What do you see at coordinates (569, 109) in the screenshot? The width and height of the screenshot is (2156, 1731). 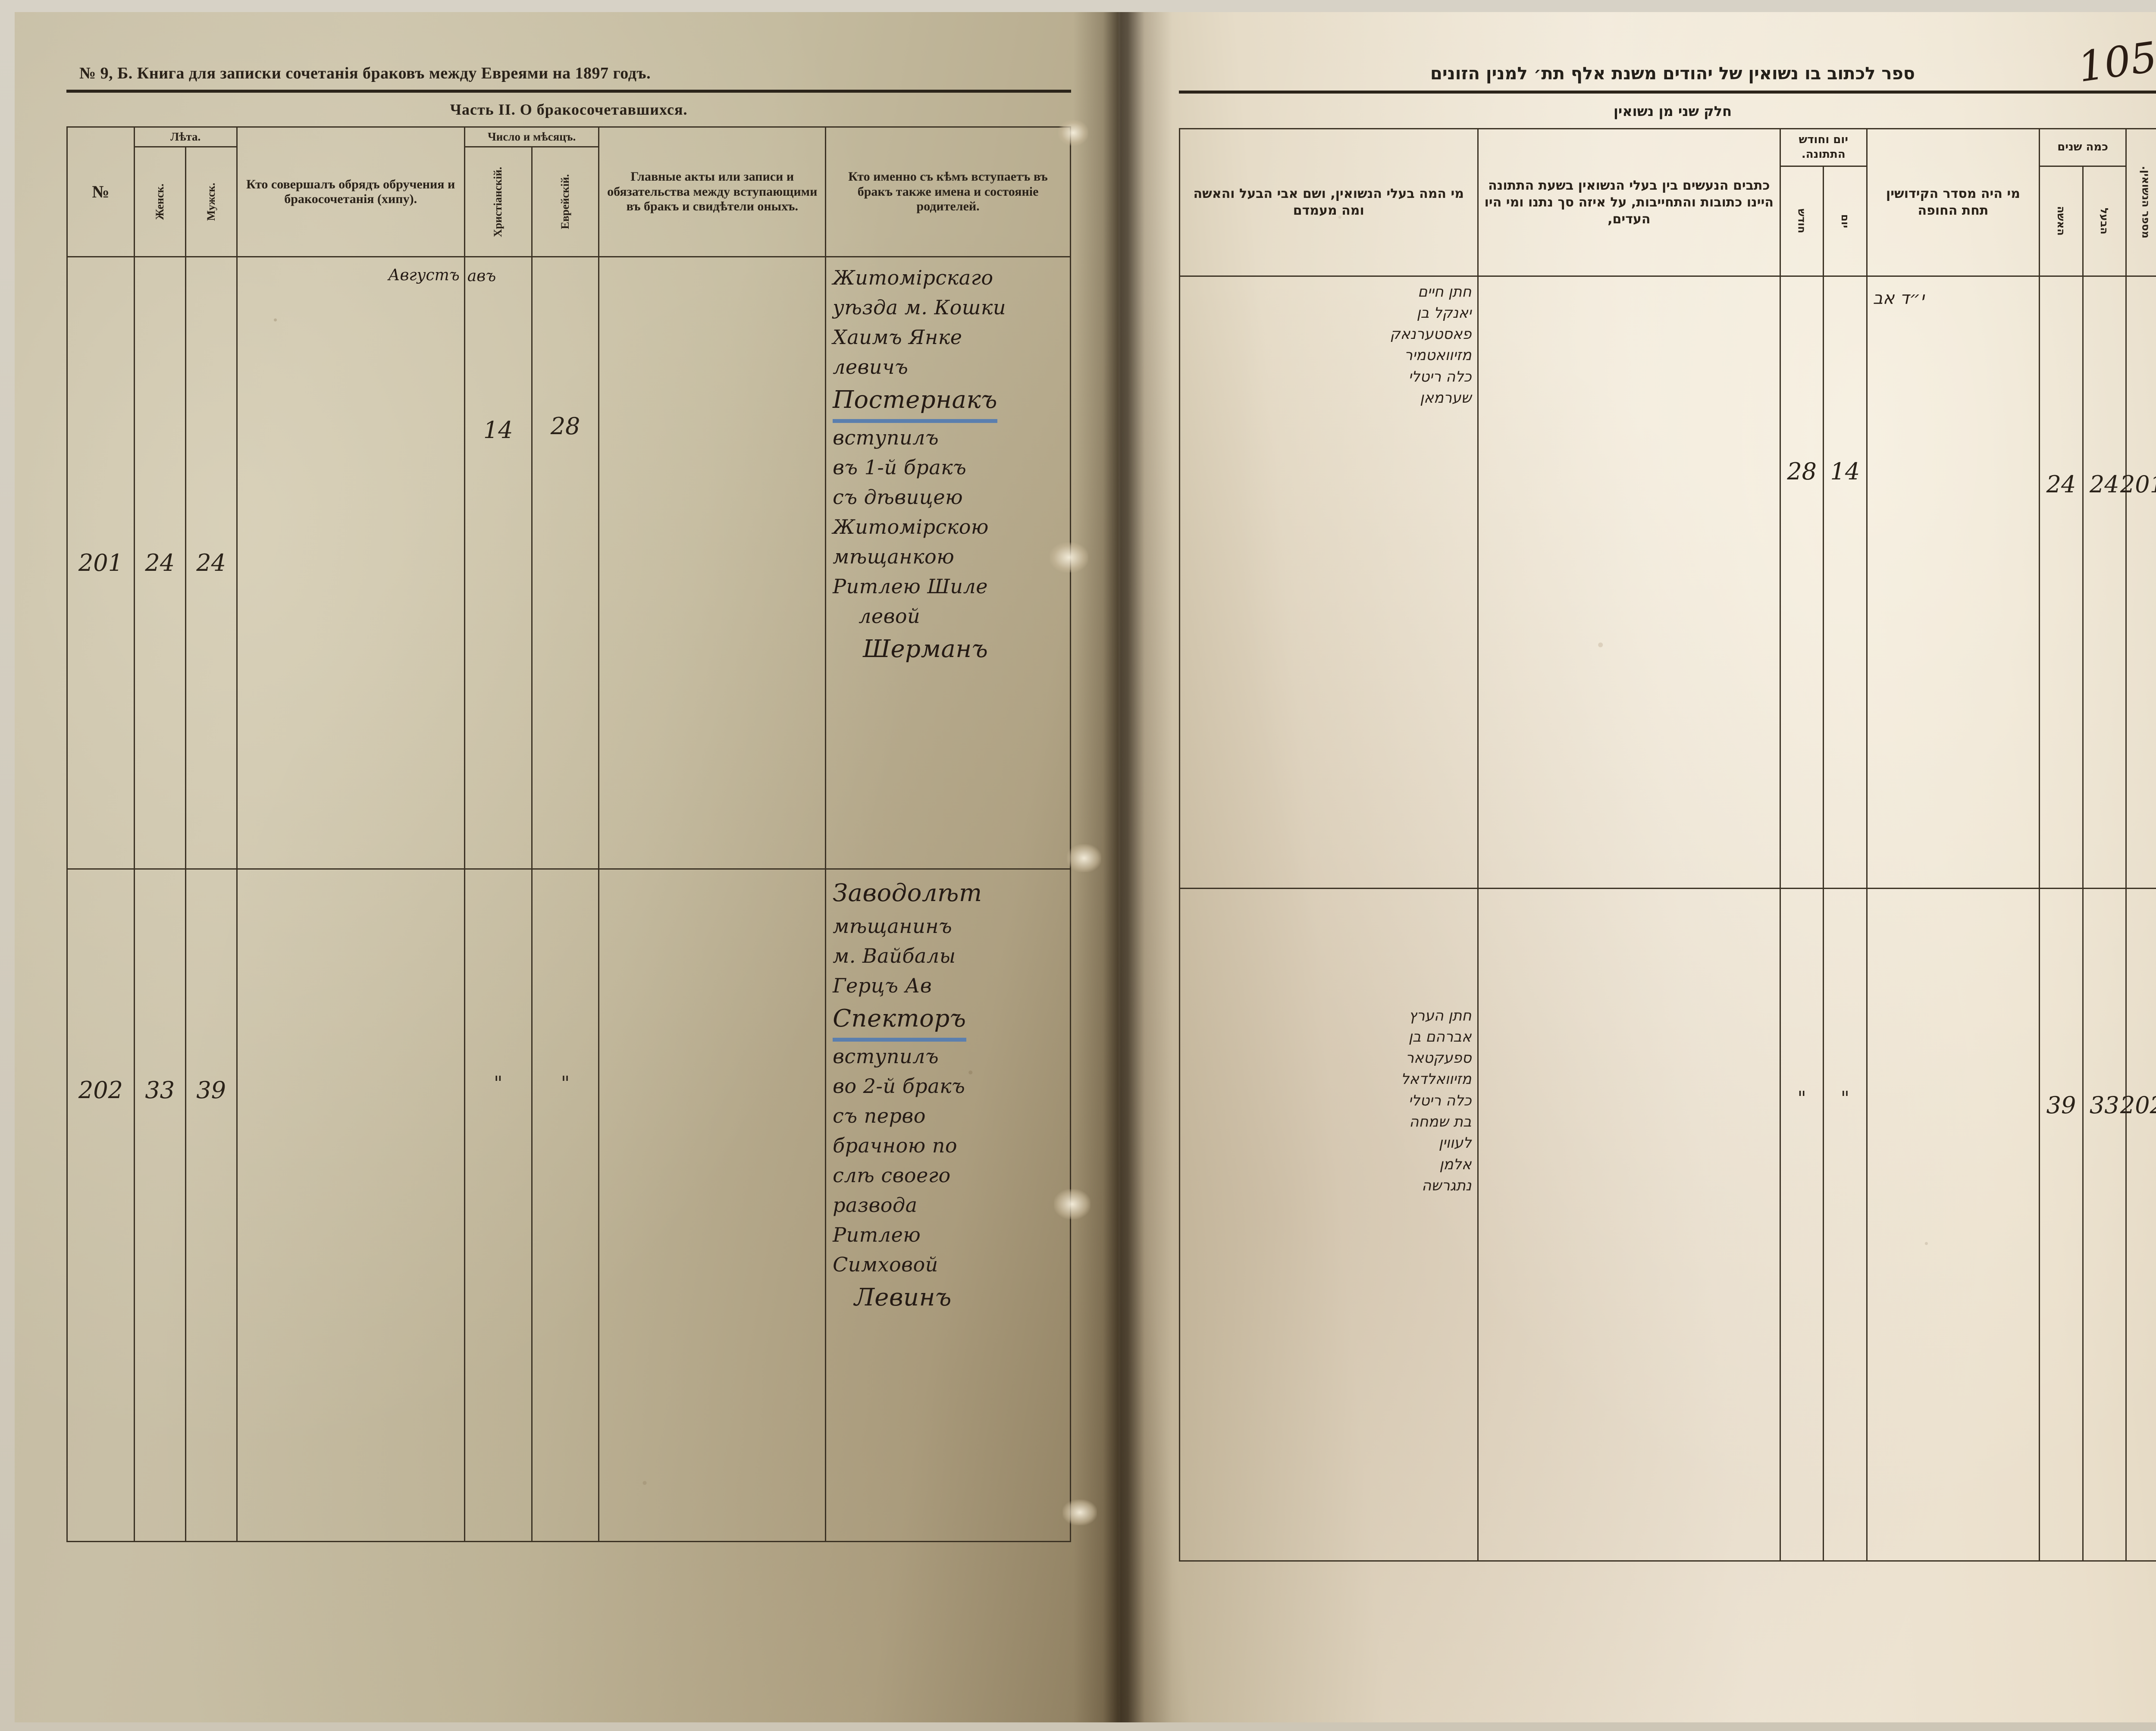 I see `left-page-subtitle: Часть II. О бракосочетавшихся.` at bounding box center [569, 109].